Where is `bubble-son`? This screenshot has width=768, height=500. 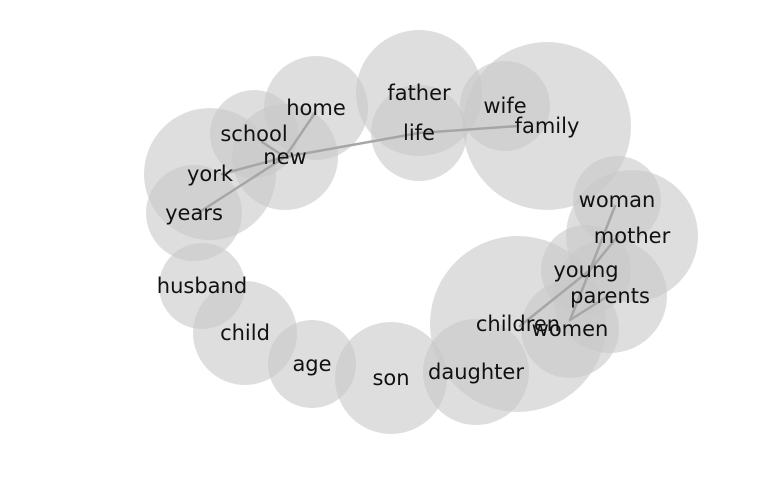
bubble-son is located at coordinates (391, 378).